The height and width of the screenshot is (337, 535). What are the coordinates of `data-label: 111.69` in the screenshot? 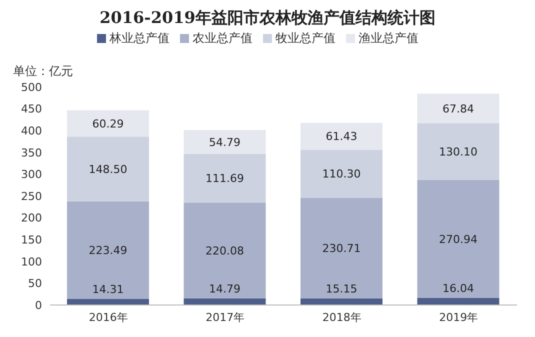 It's located at (225, 179).